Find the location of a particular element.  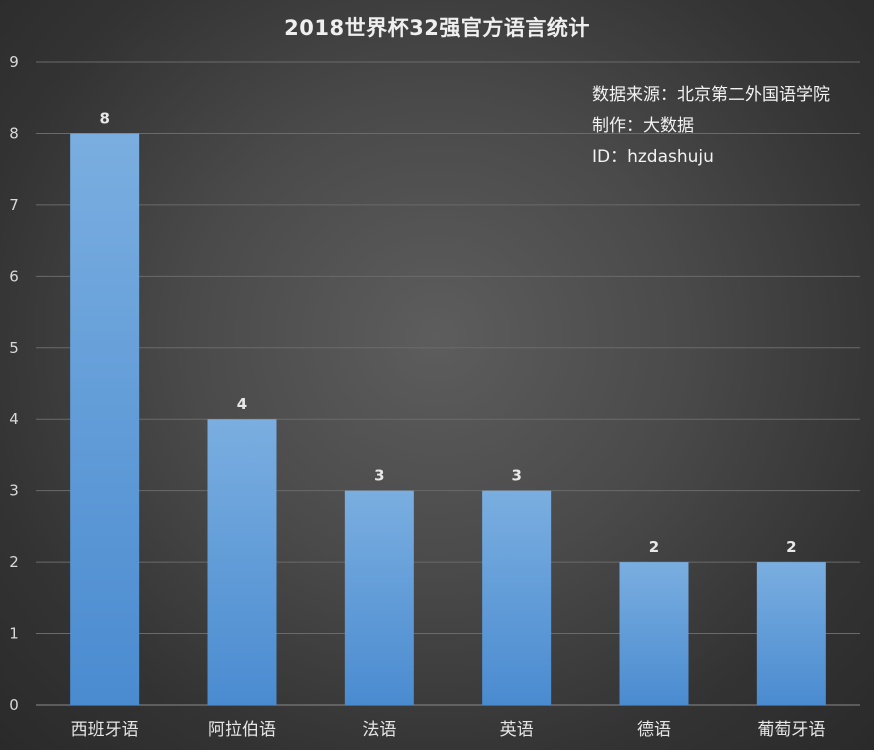

y-tick-label: 3 is located at coordinates (14, 491).